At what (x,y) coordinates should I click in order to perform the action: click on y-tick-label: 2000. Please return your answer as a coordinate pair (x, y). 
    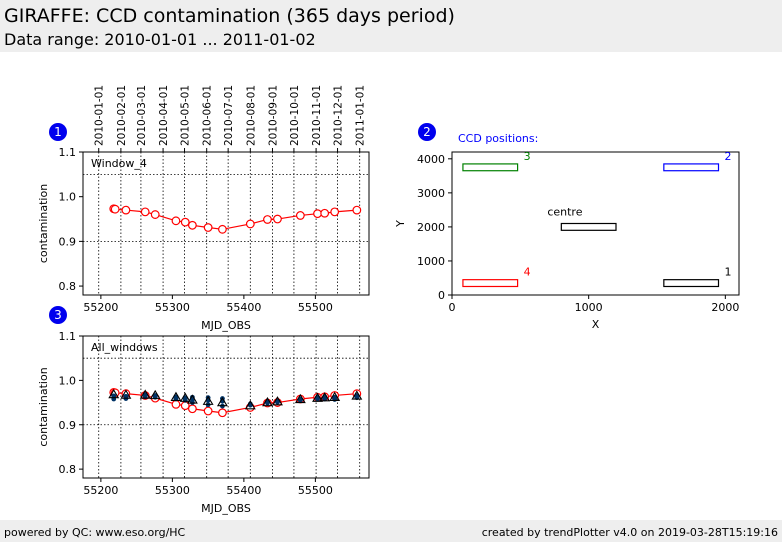
    Looking at the image, I should click on (431, 227).